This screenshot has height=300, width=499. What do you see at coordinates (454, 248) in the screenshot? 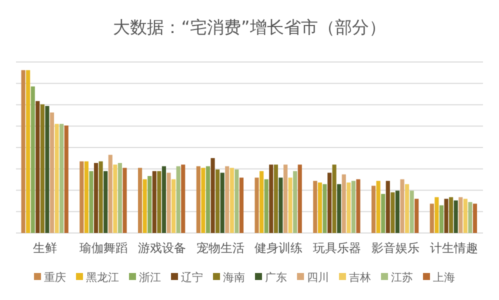
I see `x-tick-label: 计生情趣` at bounding box center [454, 248].